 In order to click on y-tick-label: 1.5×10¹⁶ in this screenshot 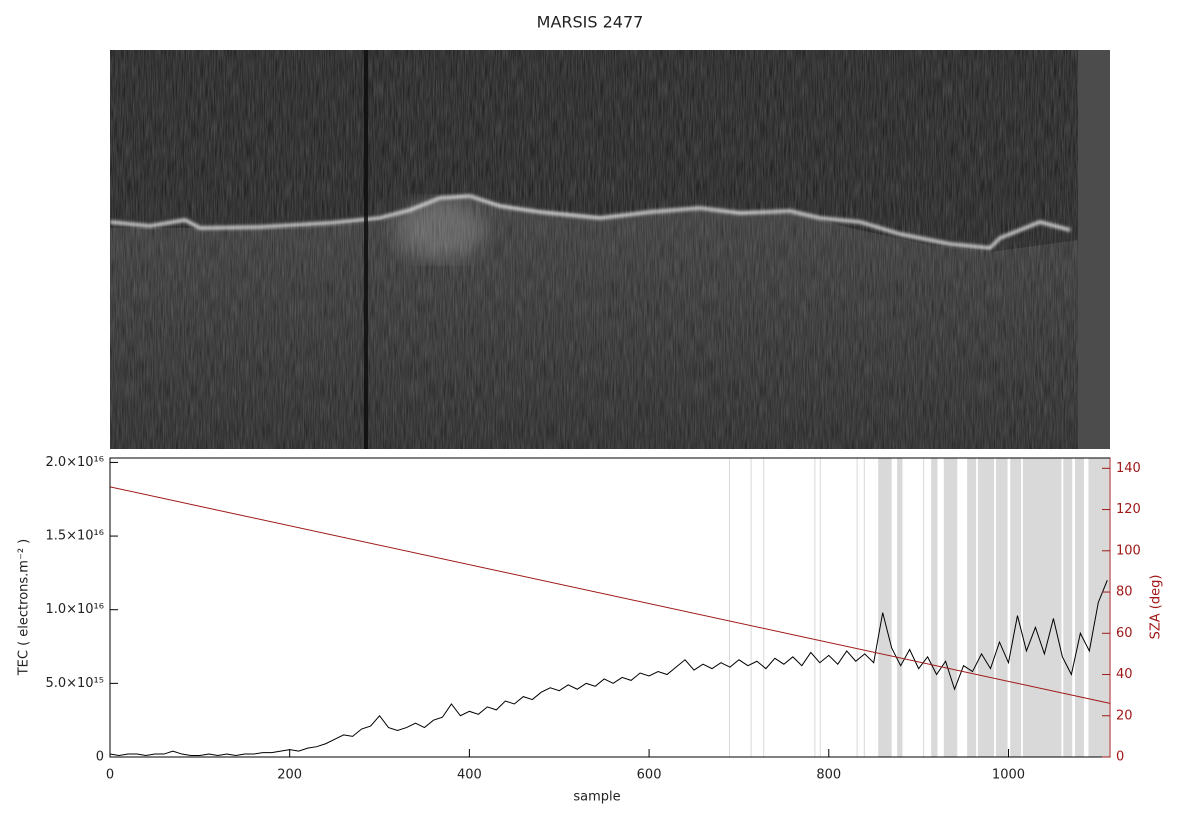, I will do `click(74, 536)`.